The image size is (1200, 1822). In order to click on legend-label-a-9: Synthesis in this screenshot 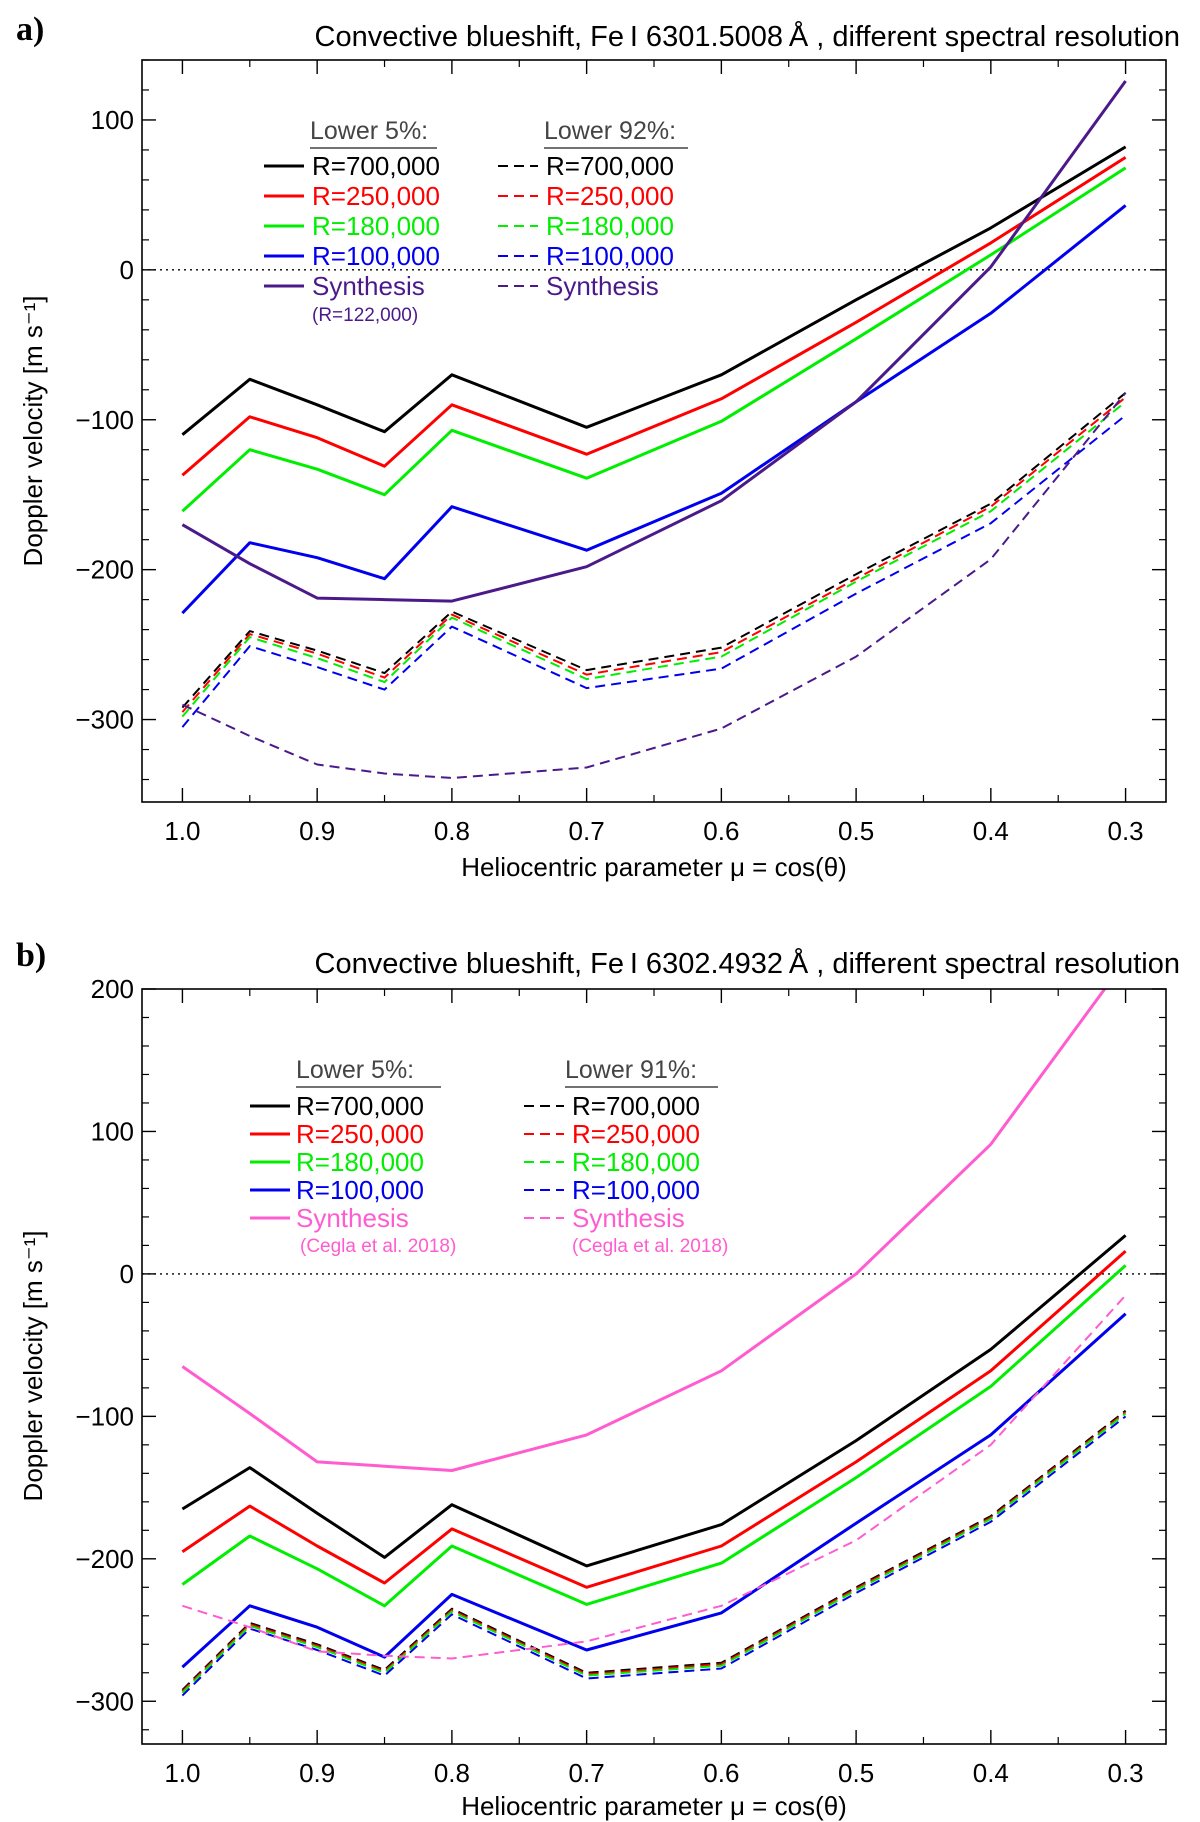, I will do `click(602, 286)`.